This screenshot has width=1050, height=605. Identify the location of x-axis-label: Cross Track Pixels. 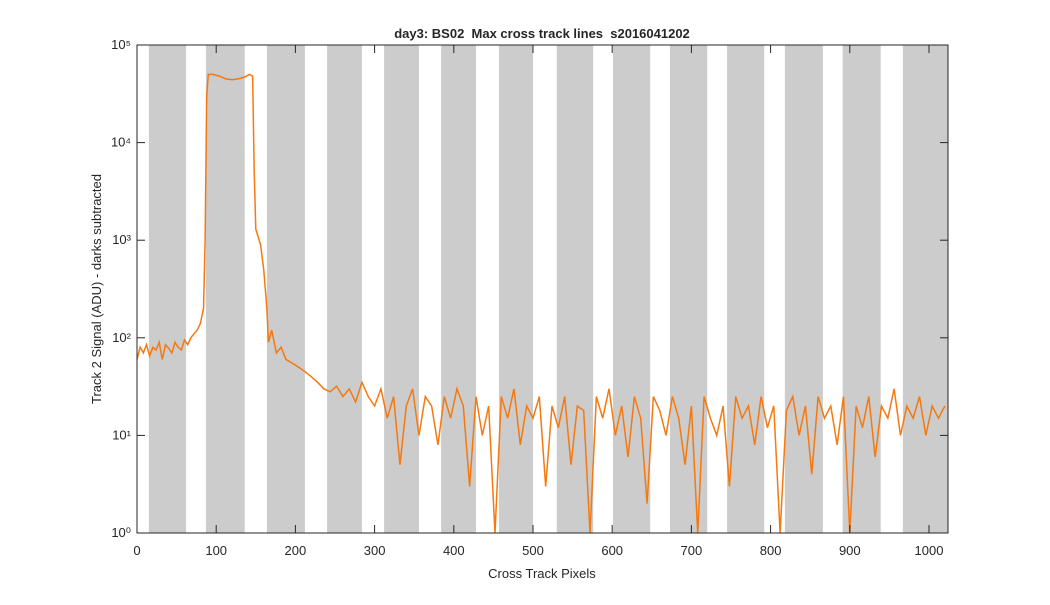
(542, 573).